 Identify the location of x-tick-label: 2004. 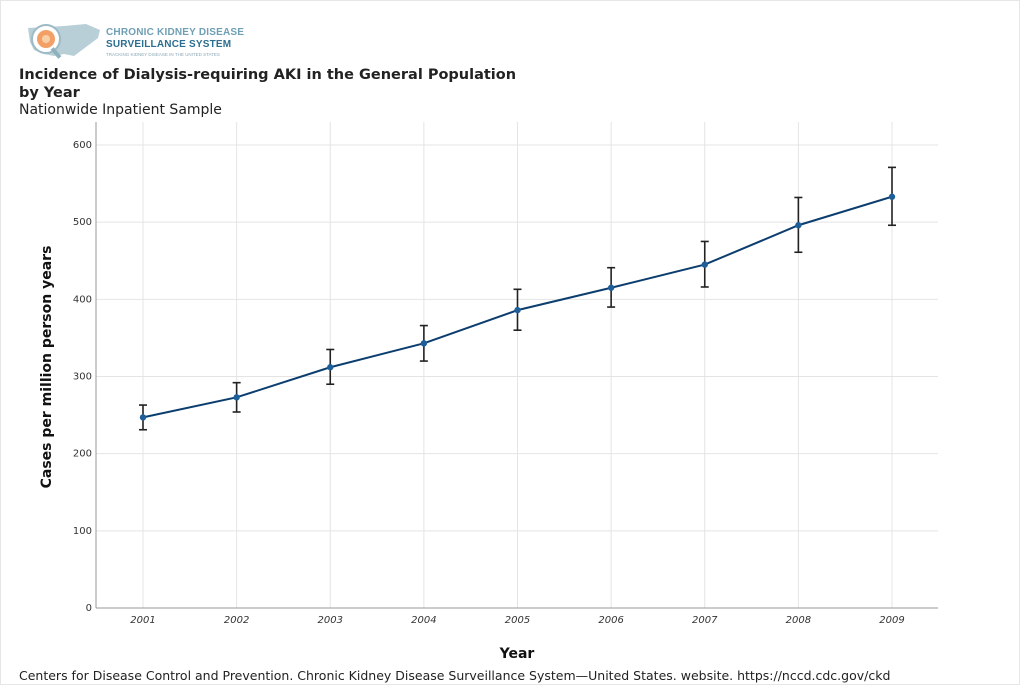
(423, 620).